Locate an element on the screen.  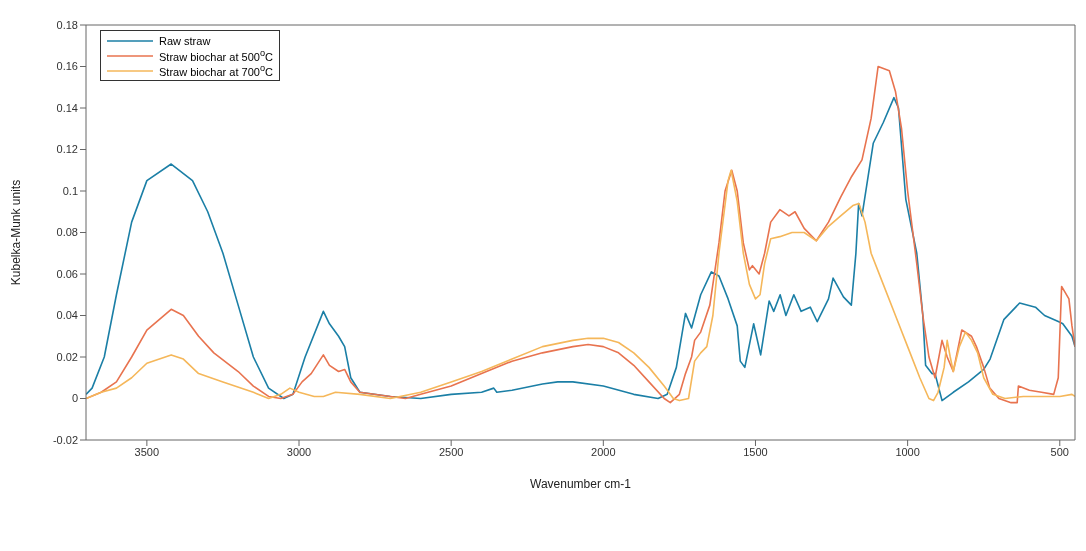
y-tick-label: 0.12 is located at coordinates (67, 149).